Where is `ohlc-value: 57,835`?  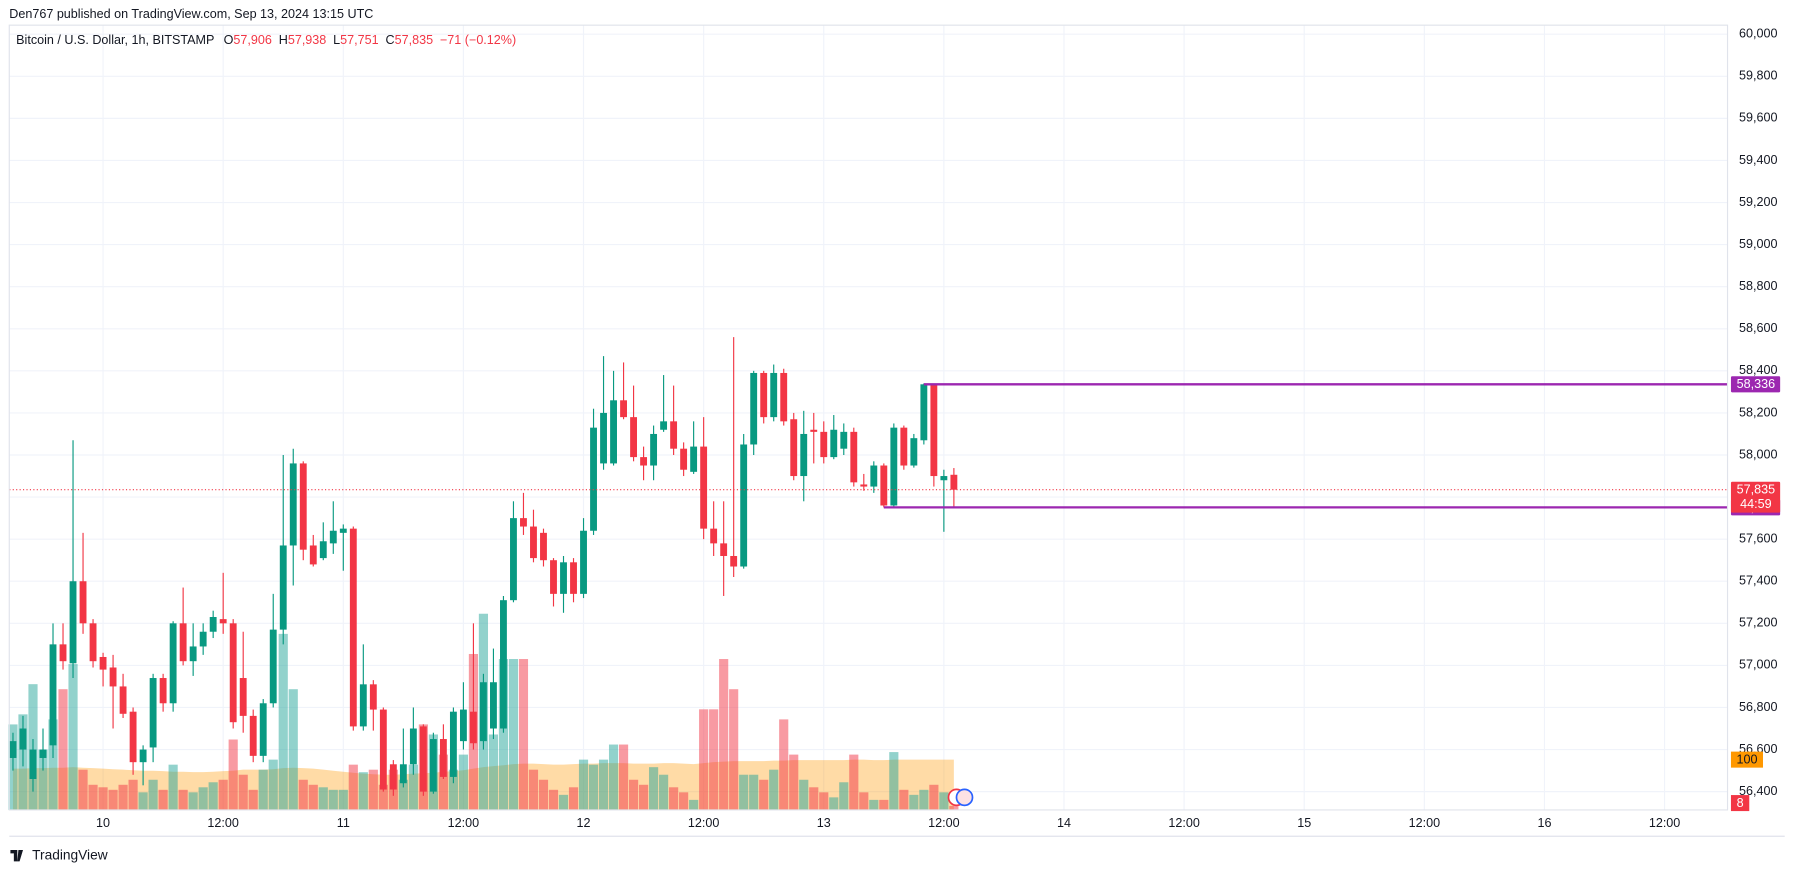 ohlc-value: 57,835 is located at coordinates (414, 41).